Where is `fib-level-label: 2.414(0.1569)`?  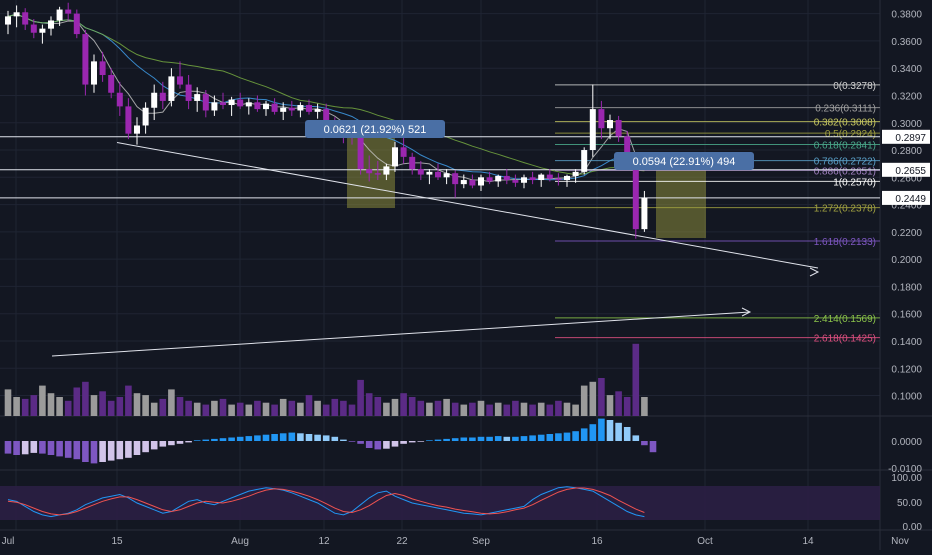 fib-level-label: 2.414(0.1569) is located at coordinates (845, 319).